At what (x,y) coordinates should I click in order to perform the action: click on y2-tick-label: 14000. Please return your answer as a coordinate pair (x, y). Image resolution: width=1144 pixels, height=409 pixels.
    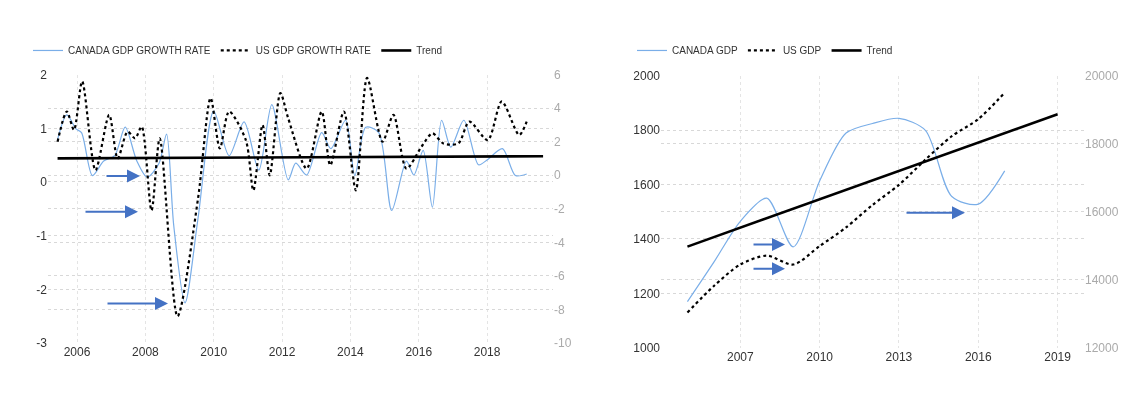
    Looking at the image, I should click on (1102, 280).